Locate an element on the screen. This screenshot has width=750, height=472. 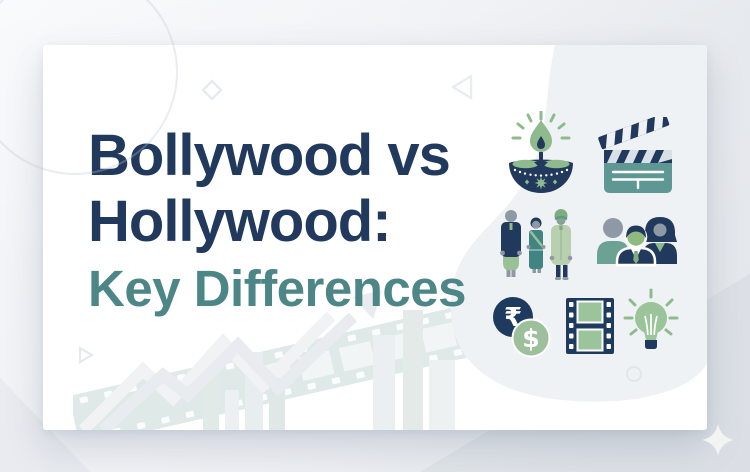
rupee-dollar-coins: ₹ $ is located at coordinates (522, 327).